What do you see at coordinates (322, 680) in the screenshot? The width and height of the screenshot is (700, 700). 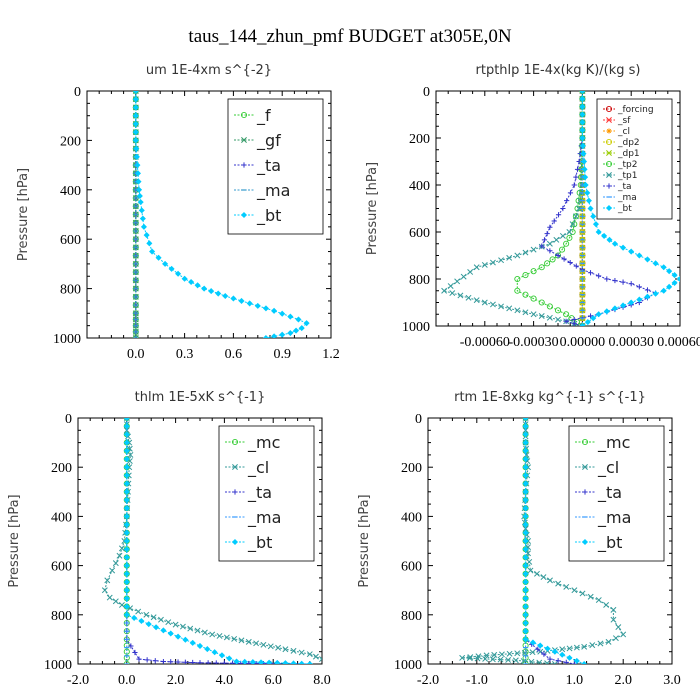 I see `x-tick-label: 8.0` at bounding box center [322, 680].